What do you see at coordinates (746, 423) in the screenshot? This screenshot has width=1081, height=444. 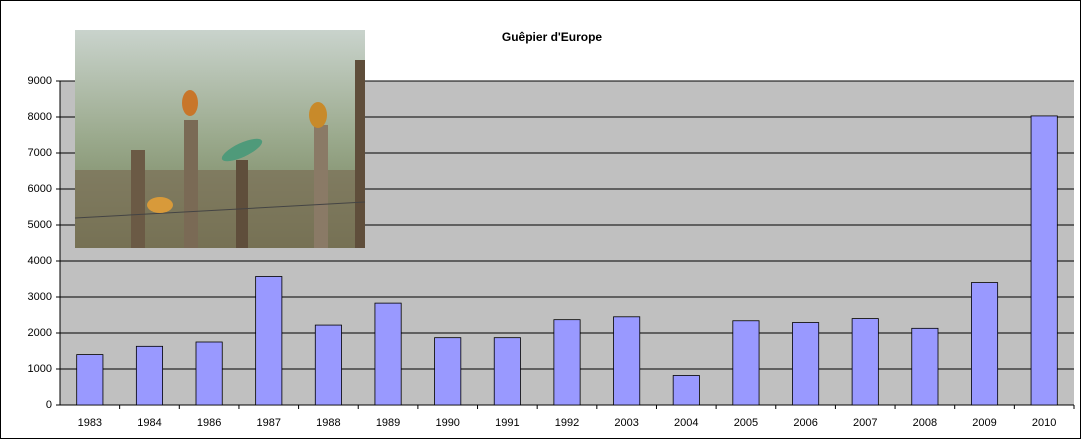 I see `x-tick-label: 2005` at bounding box center [746, 423].